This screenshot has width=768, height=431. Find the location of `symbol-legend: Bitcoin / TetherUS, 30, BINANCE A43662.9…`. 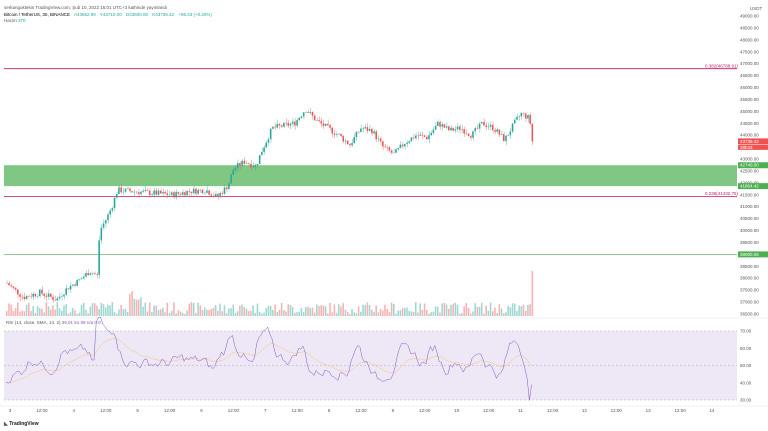

symbol-legend: Bitcoin / TetherUS, 30, BINANCE A43662.9… is located at coordinates (109, 14).